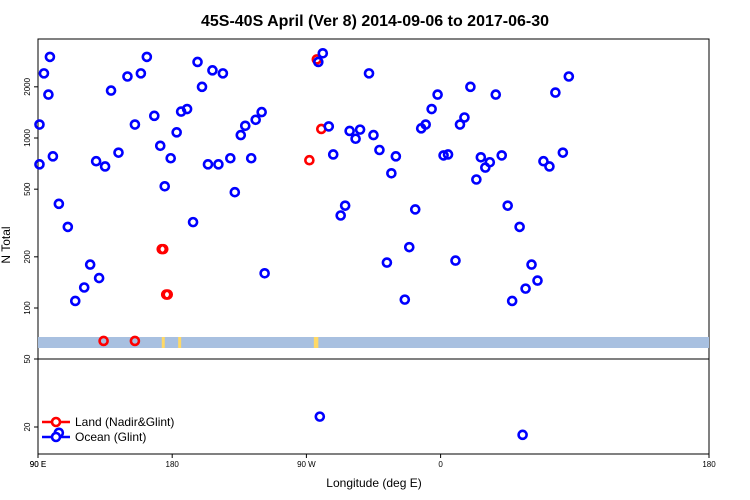 The height and width of the screenshot is (500, 750). I want to click on y-tick-label: 500, so click(27, 189).